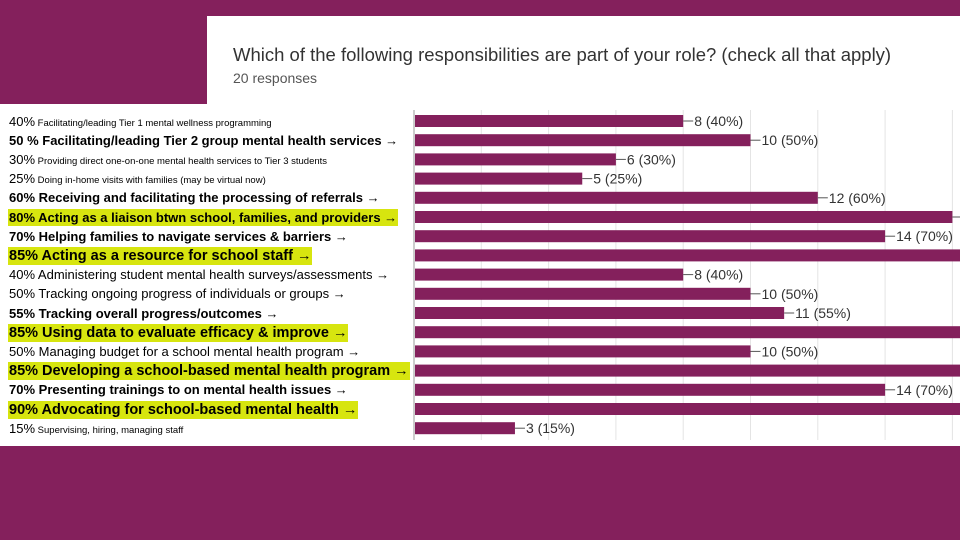 The height and width of the screenshot is (540, 960). Describe the element at coordinates (22, 217) in the screenshot. I see `annotation-percent: 80%` at that location.